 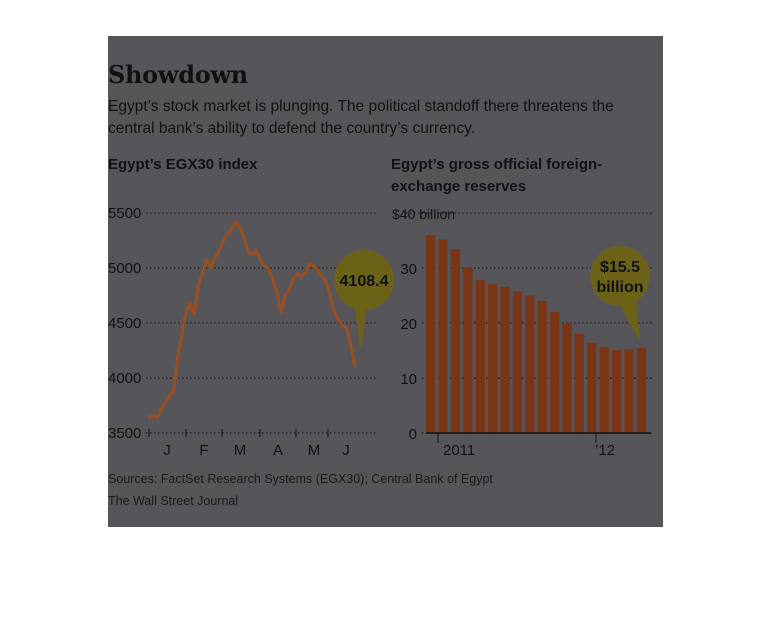 I want to click on reserves-x-axis: 2011 ’12, so click(x=526, y=446).